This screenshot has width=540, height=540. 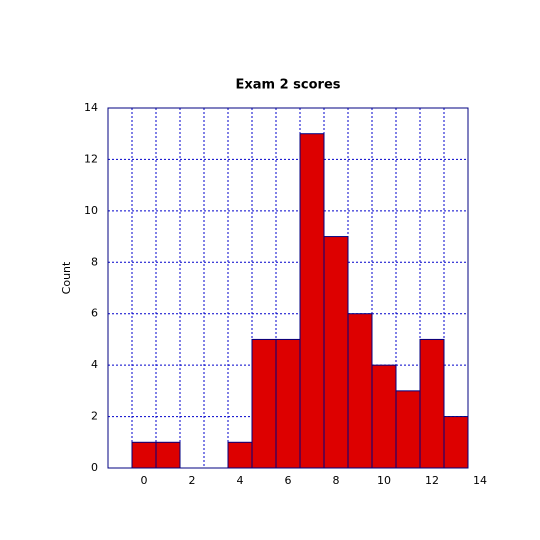 What do you see at coordinates (94, 364) in the screenshot?
I see `y-tick-label: 4` at bounding box center [94, 364].